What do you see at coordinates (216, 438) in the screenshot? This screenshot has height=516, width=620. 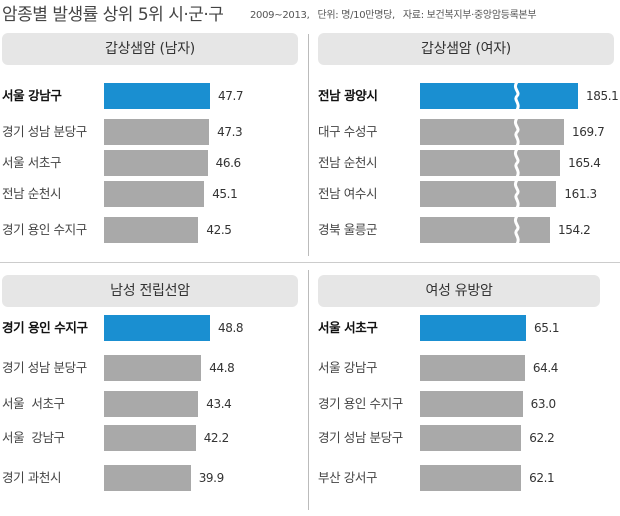 I see `value-label: 42.2` at bounding box center [216, 438].